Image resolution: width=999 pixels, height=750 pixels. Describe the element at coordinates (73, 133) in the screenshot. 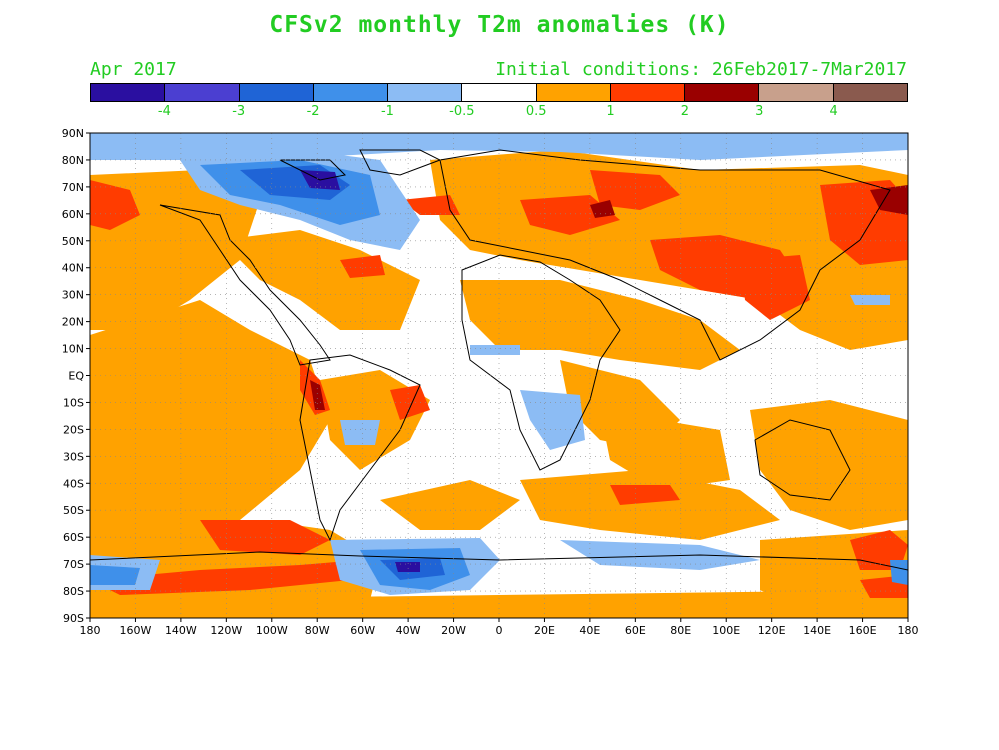

I see `lat-label: 90N` at that location.